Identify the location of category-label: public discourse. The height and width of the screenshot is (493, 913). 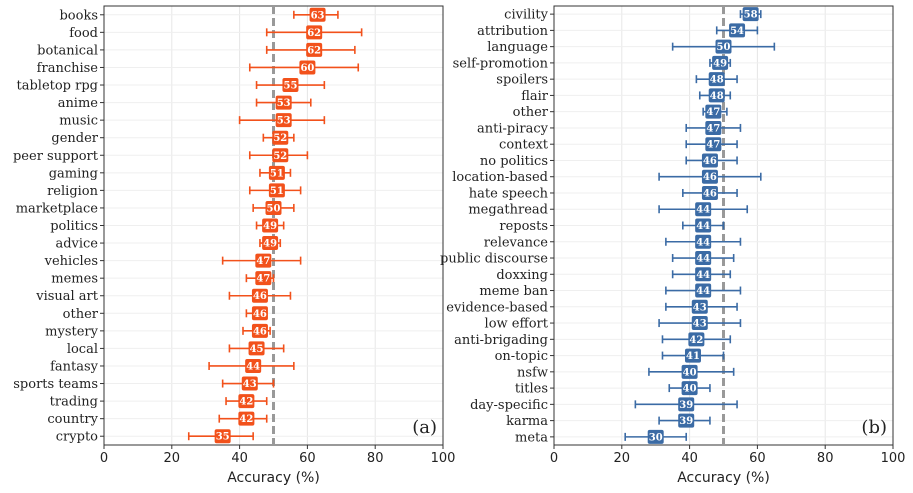
(494, 259).